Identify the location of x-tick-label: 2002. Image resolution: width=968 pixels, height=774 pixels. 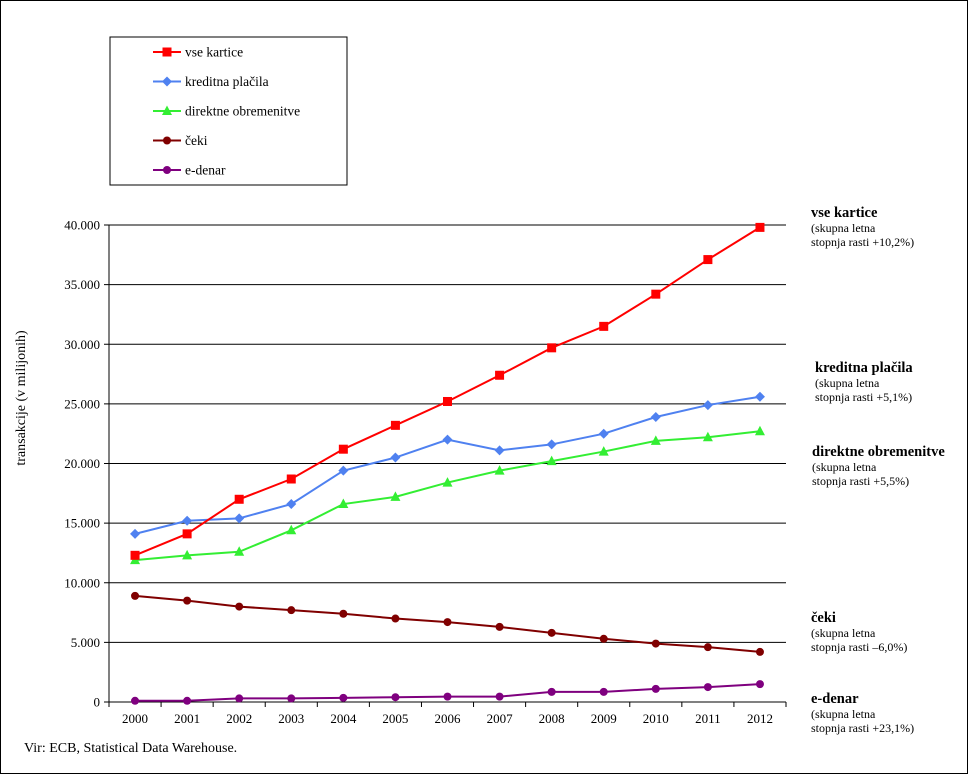
(239, 718).